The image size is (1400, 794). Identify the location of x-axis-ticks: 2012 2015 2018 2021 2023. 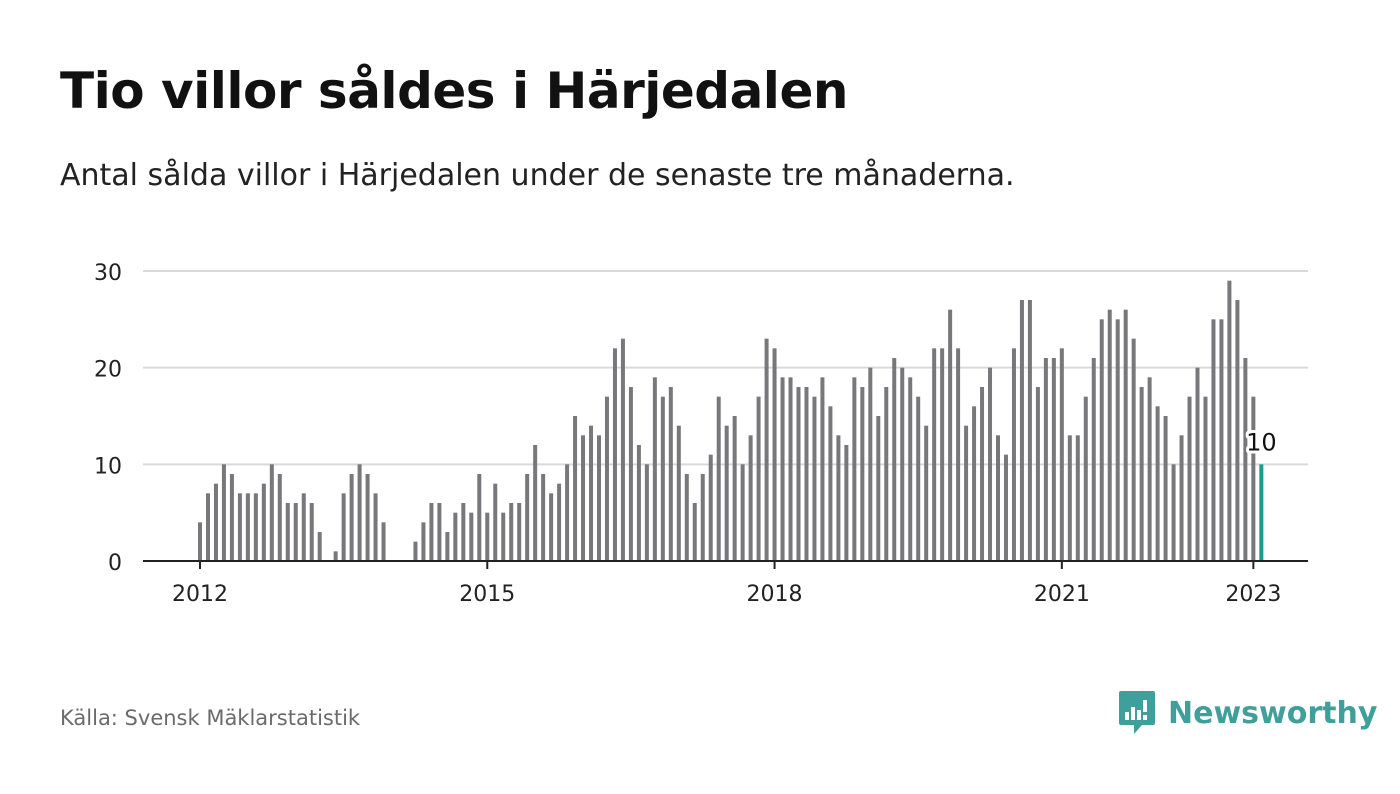
(726, 584).